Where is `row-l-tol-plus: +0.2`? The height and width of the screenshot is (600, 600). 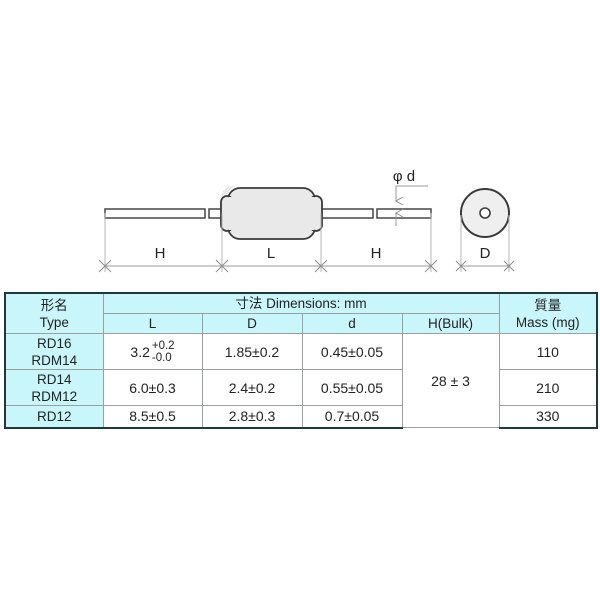 row-l-tol-plus: +0.2 is located at coordinates (163, 345).